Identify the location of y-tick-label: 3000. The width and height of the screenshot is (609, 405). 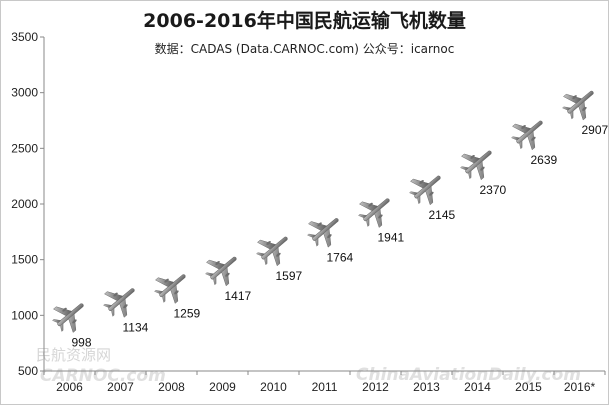
(24, 93).